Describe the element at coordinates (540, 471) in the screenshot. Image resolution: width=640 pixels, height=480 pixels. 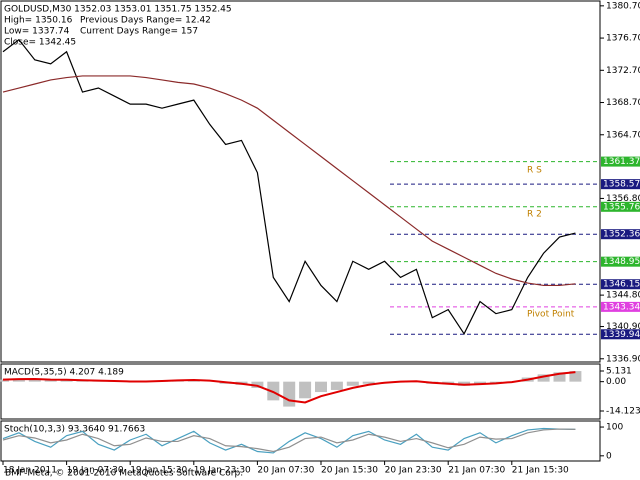
I see `x-tick-label: 21 Jan 15:30` at that location.